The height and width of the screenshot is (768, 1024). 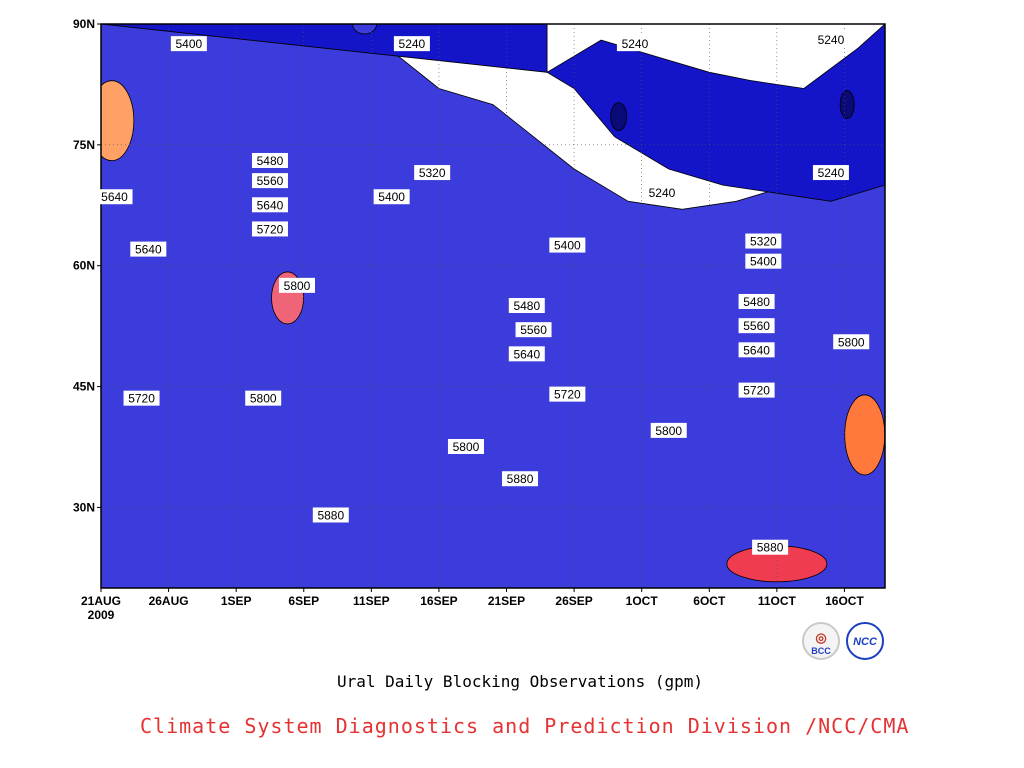 What do you see at coordinates (642, 601) in the screenshot?
I see `x-tick-label: 1OCT` at bounding box center [642, 601].